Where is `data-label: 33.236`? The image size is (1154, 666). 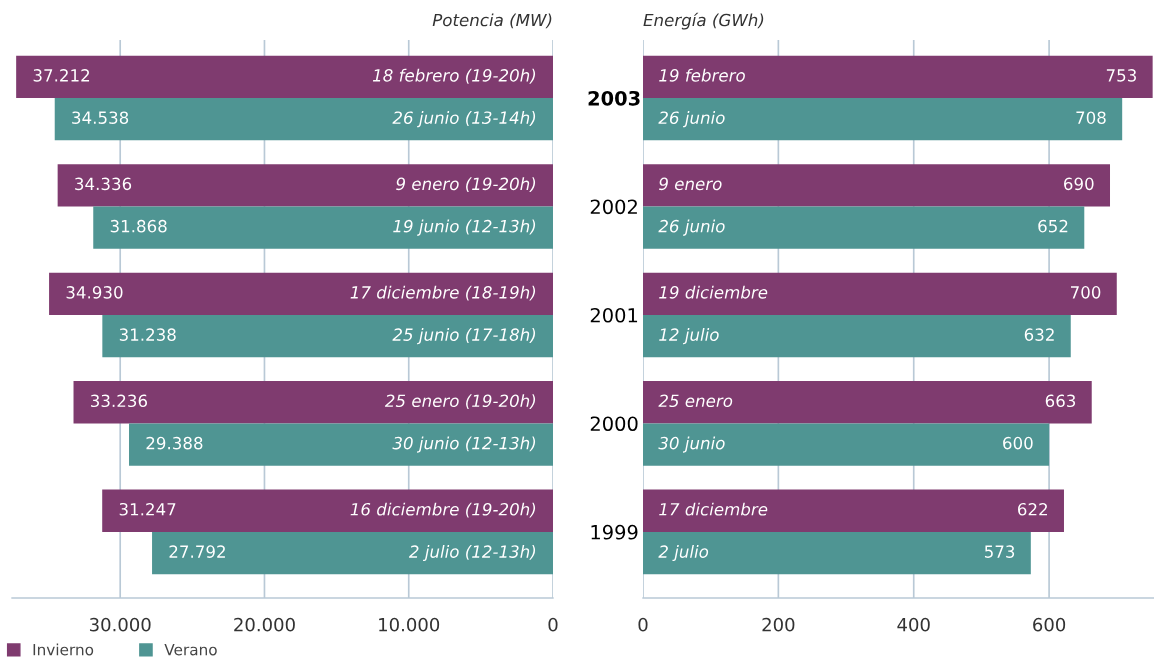 data-label: 33.236 is located at coordinates (119, 401).